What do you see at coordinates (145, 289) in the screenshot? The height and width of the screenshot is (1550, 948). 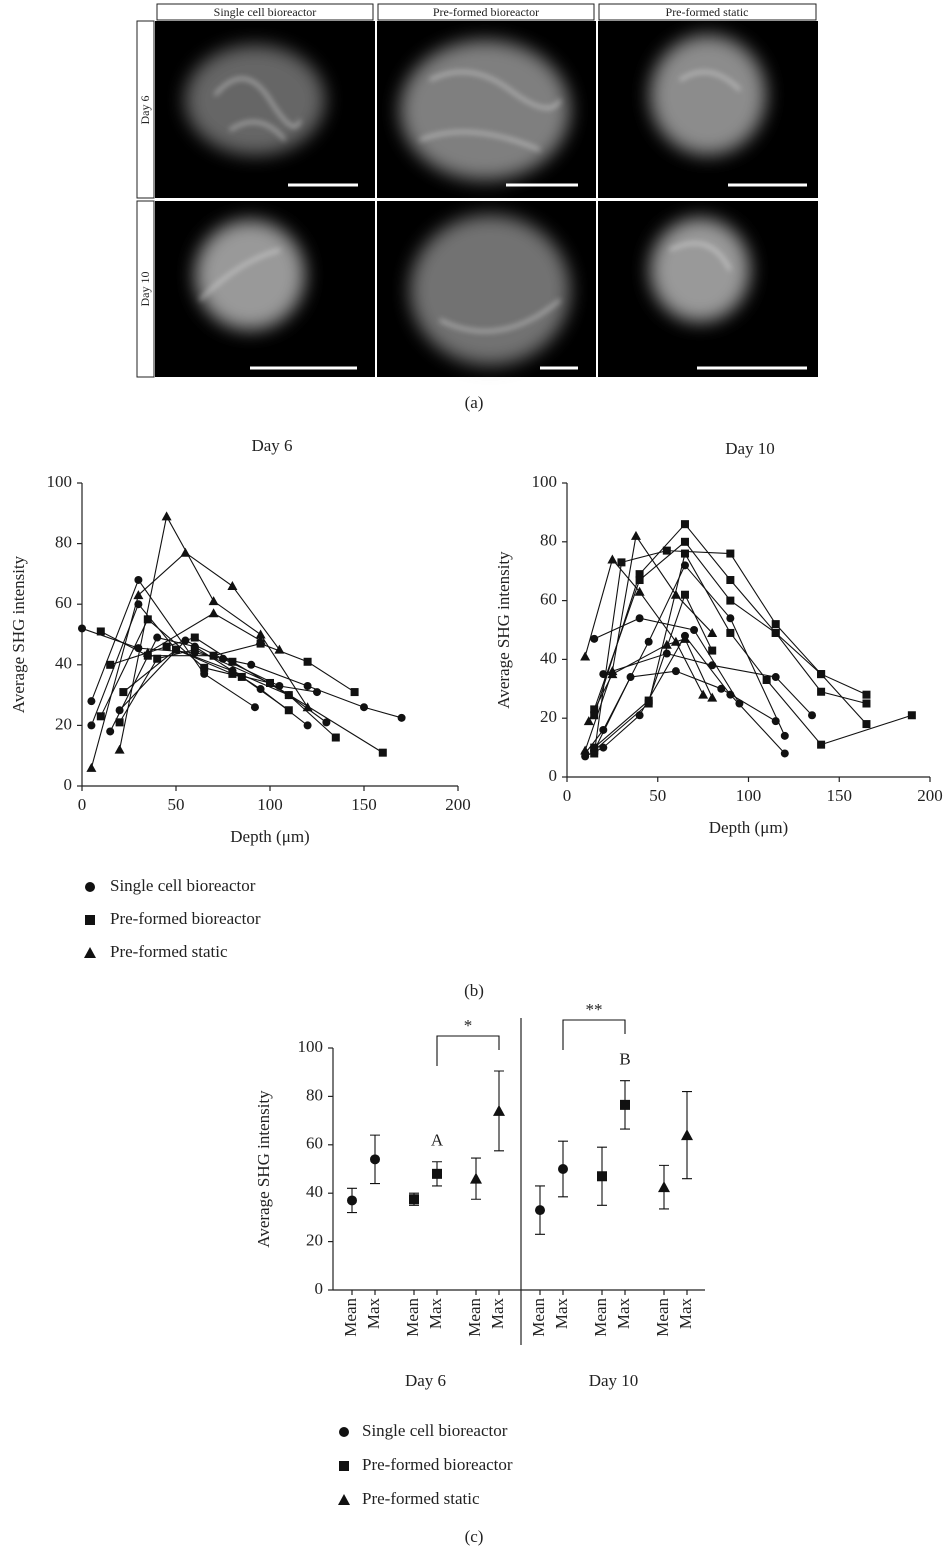 I see `row-label: Day 10` at bounding box center [145, 289].